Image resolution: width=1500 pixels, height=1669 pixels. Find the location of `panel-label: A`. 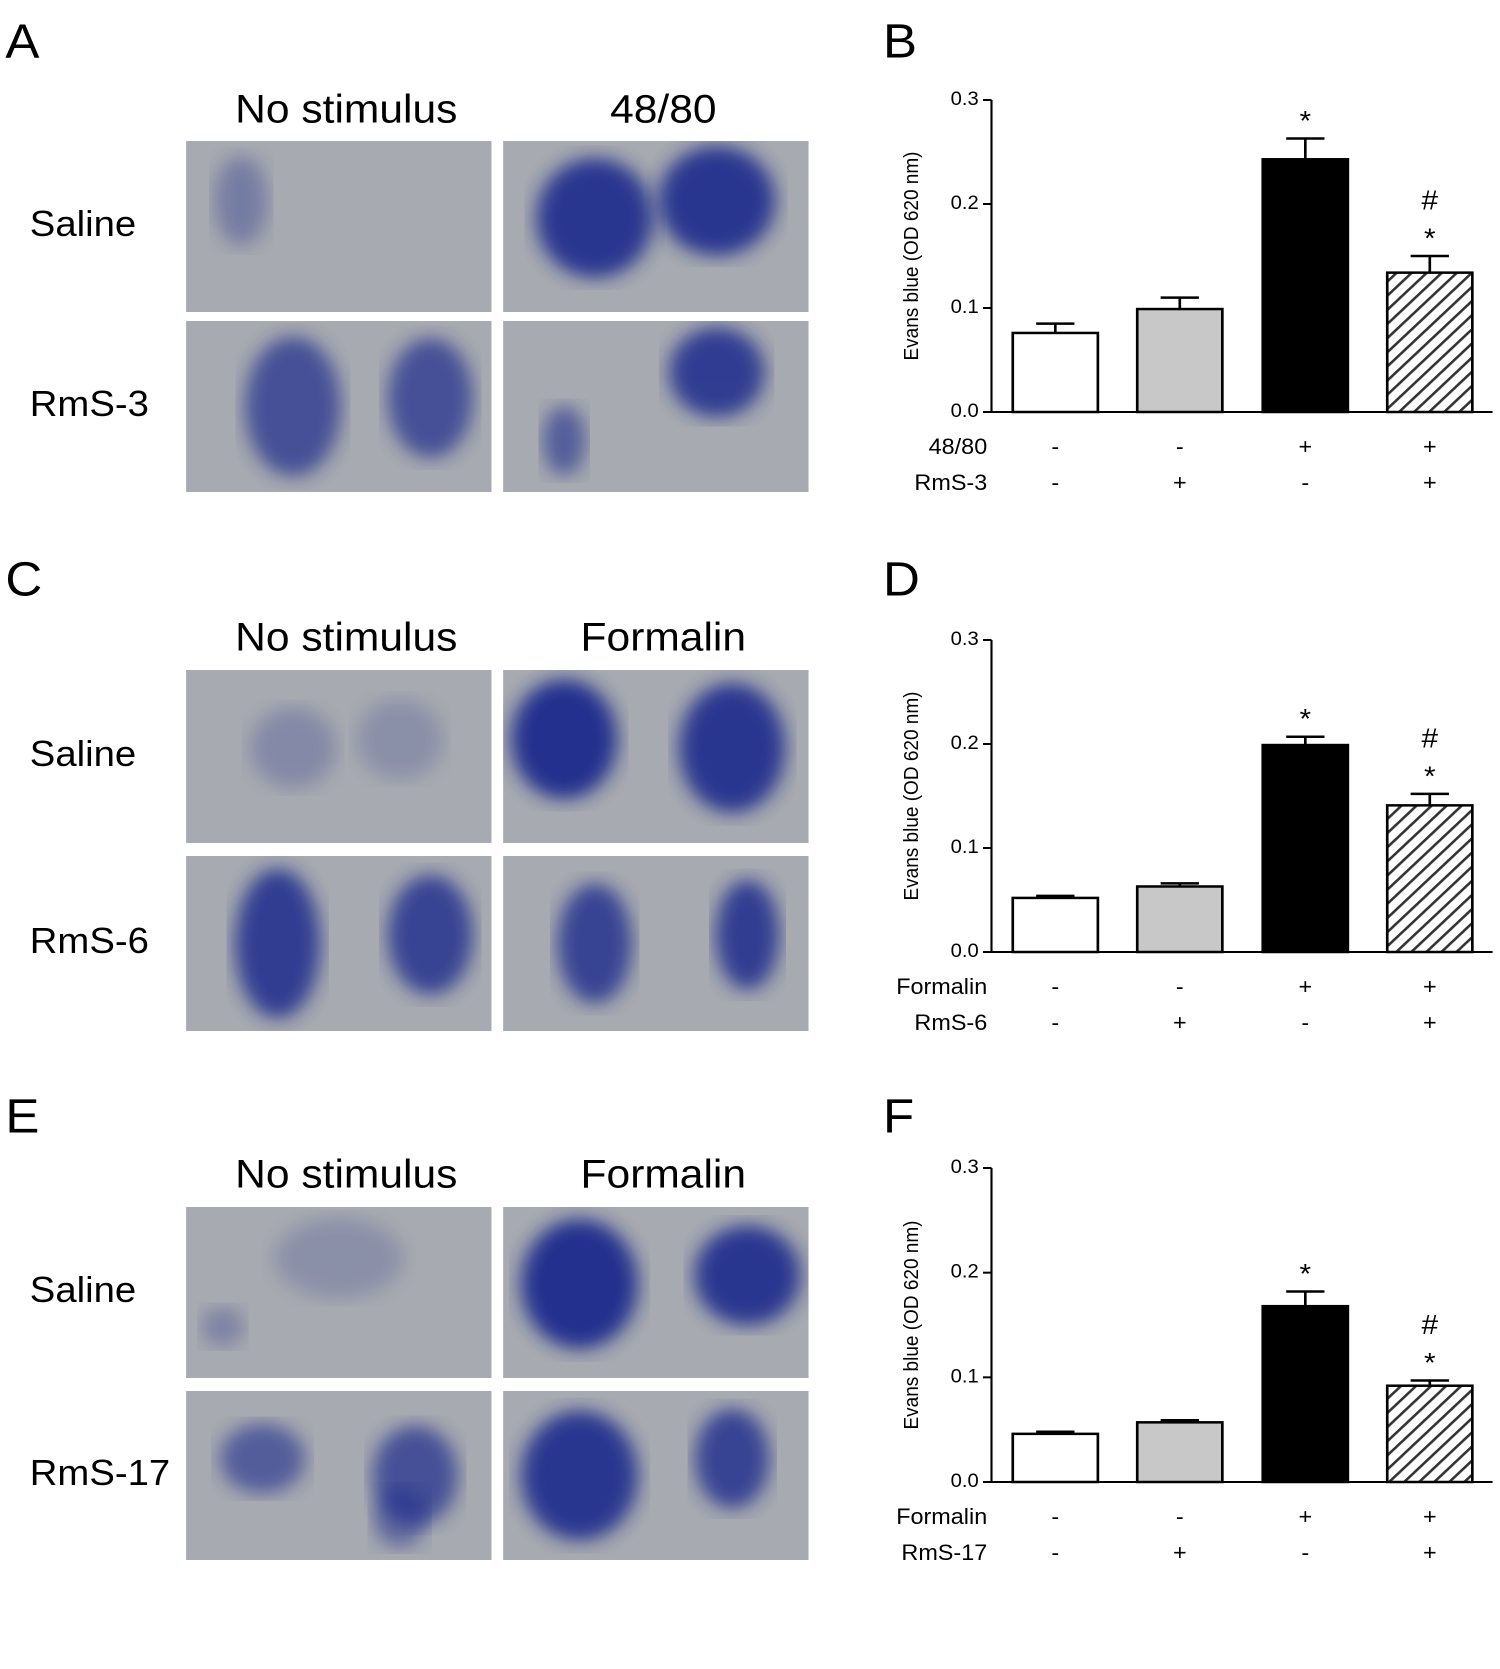

panel-label: A is located at coordinates (22, 41).